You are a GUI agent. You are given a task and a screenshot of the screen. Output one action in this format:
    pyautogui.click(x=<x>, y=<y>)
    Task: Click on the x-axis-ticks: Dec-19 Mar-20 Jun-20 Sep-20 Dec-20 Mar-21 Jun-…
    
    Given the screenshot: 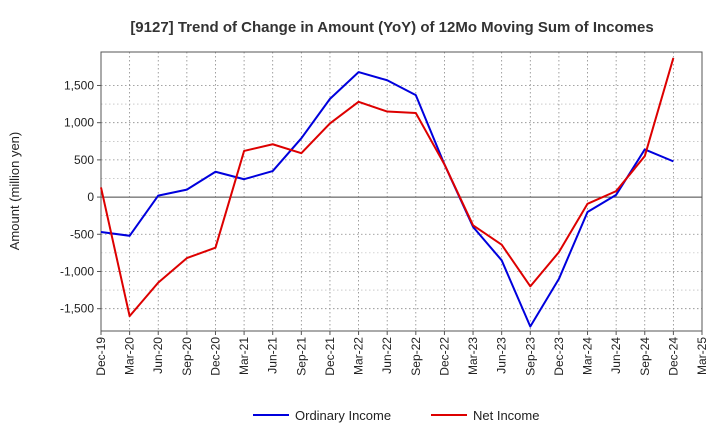 What is the action you would take?
    pyautogui.click(x=401, y=353)
    